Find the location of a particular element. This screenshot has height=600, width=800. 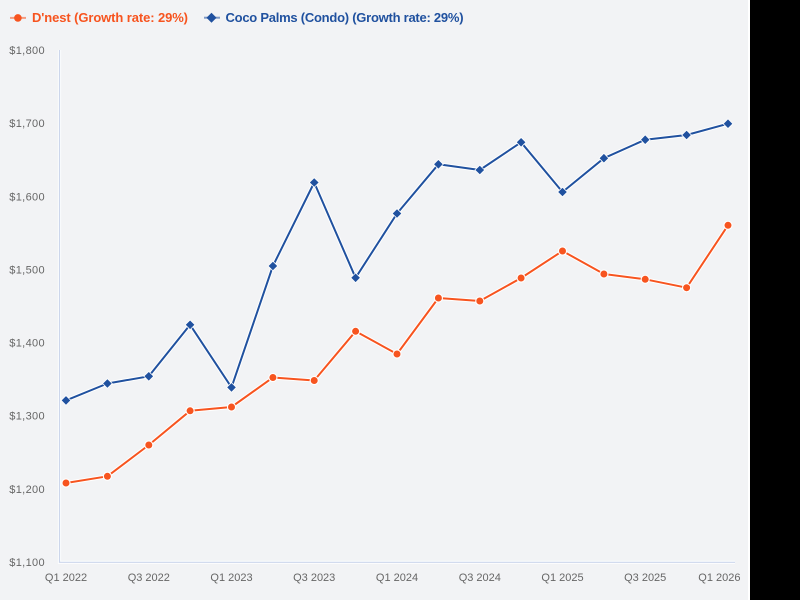

svg-text:Coco Palms (Condo) (Growth rat: Coco Palms (Condo) (Growth rate: 29%) is located at coordinates (345, 17).